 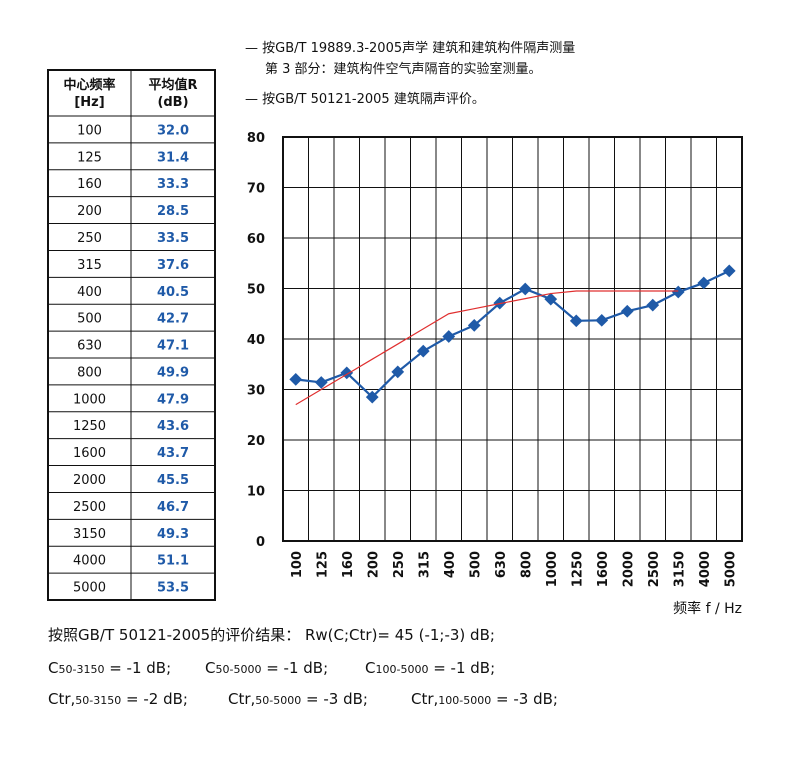 What do you see at coordinates (501, 564) in the screenshot?
I see `x-tick-label: 630` at bounding box center [501, 564].